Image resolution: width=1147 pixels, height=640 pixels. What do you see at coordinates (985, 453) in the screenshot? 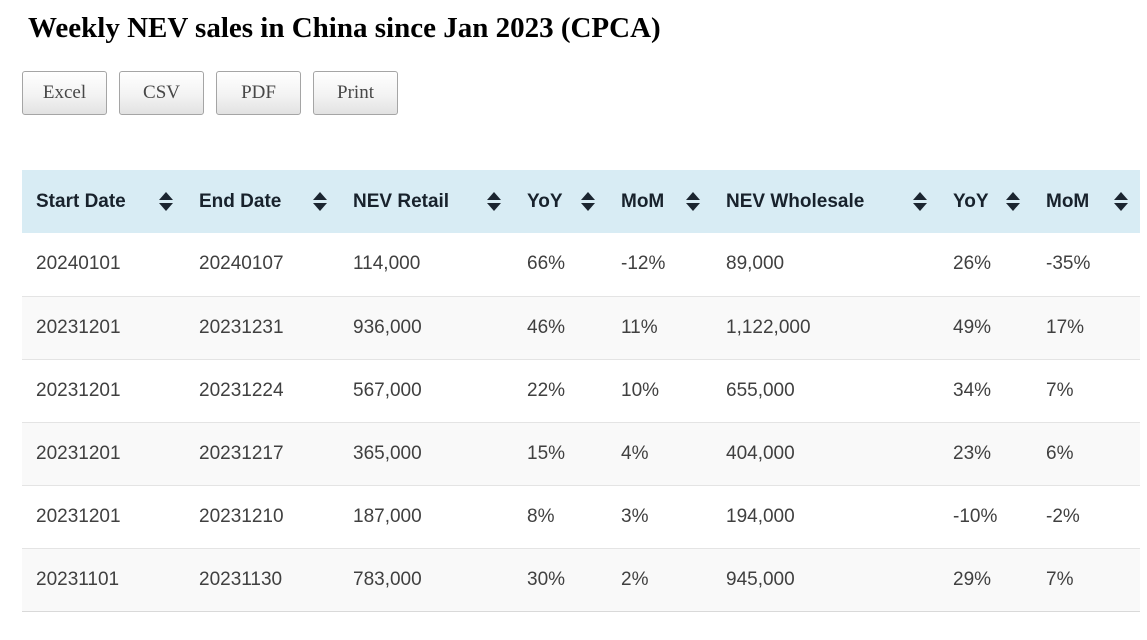
I see `cell-wholesale-yoy: 23%` at bounding box center [985, 453].